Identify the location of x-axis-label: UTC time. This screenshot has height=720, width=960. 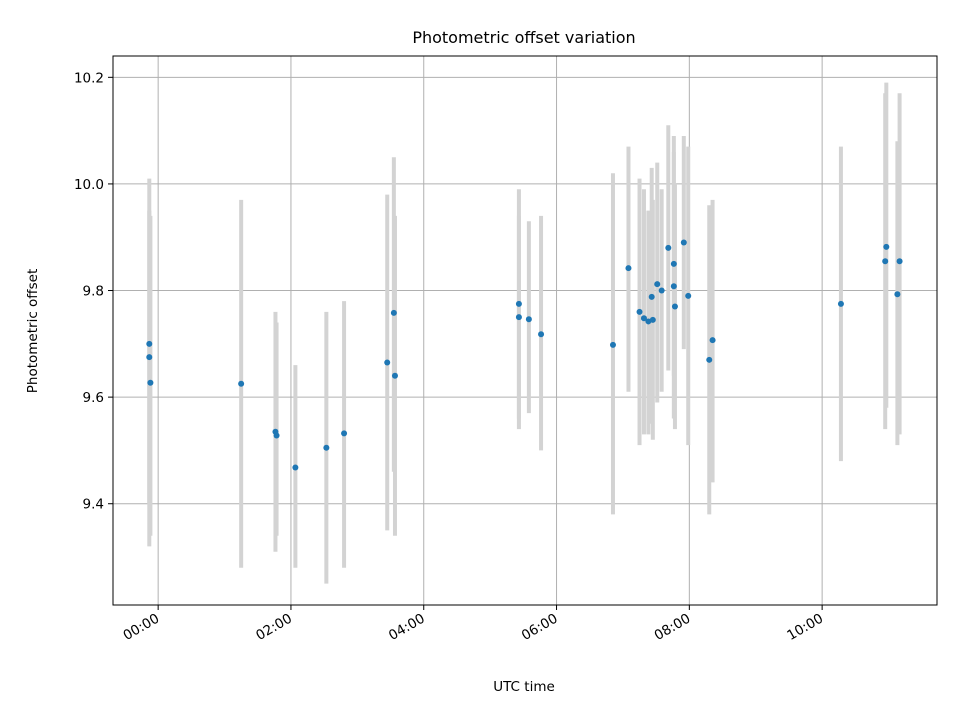
(524, 687).